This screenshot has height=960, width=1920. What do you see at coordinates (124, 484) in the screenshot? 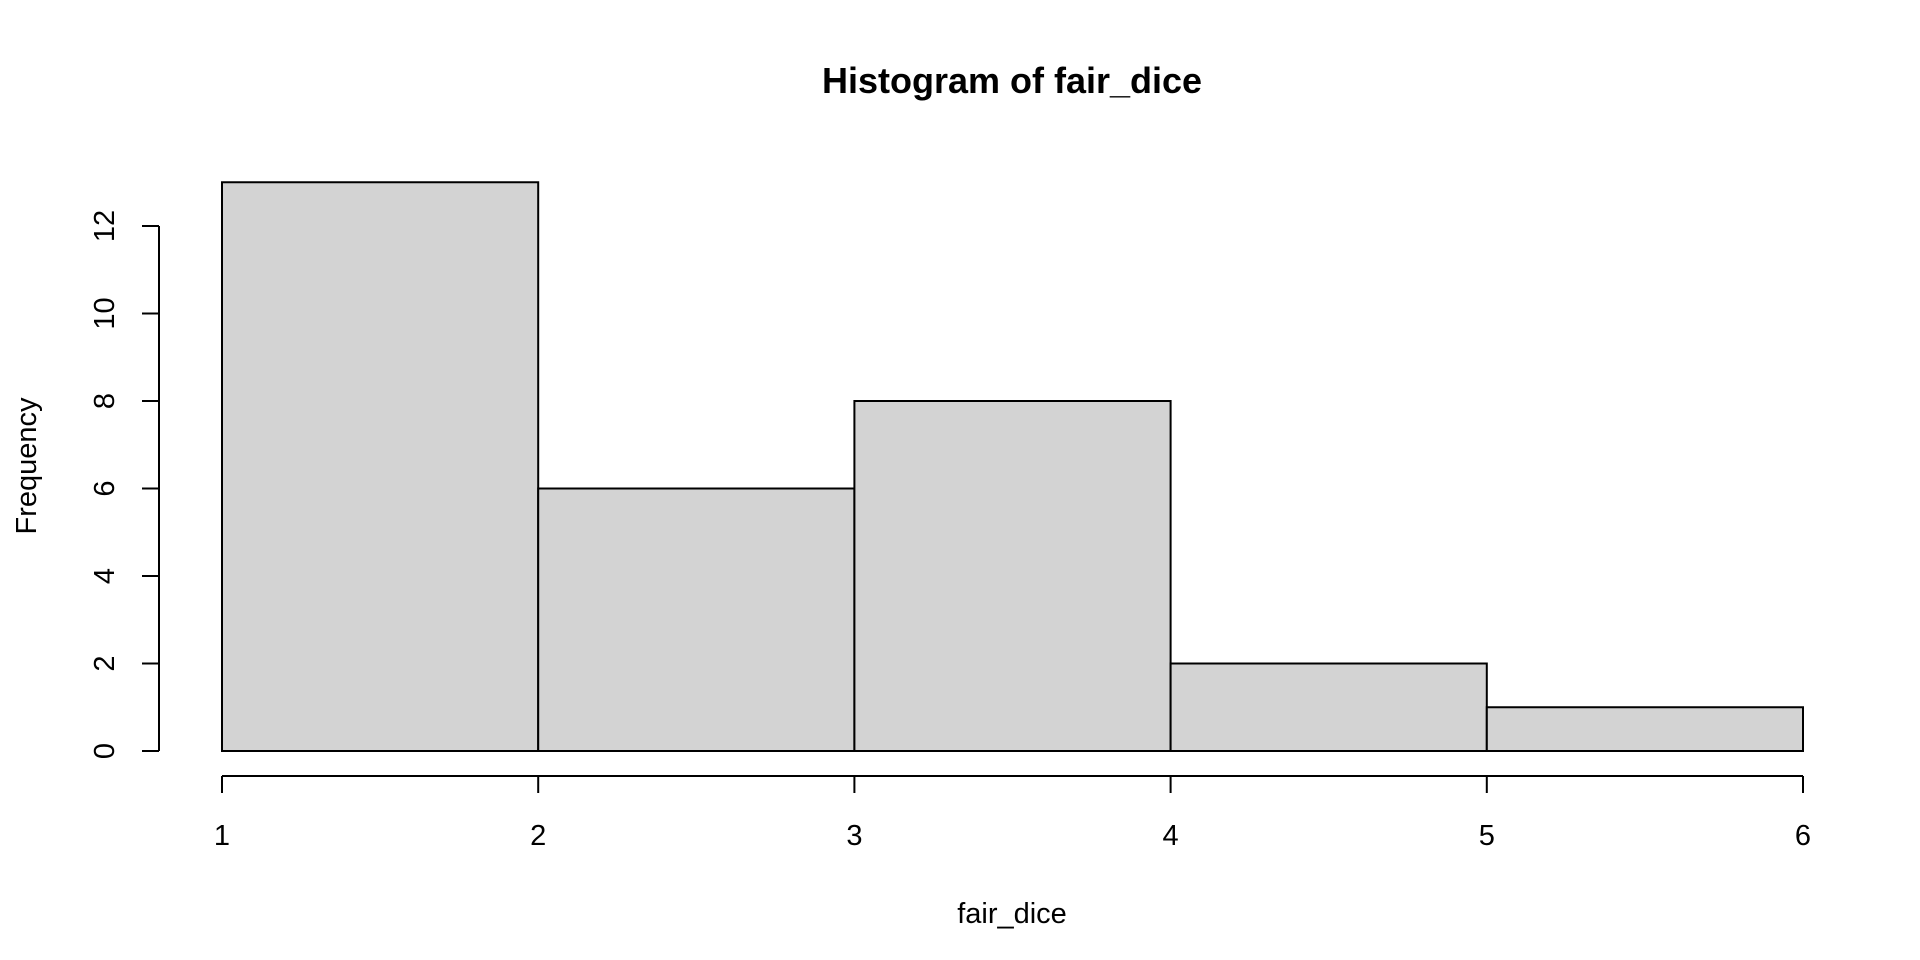
I see `y-axis: 0 2 4 6 8 10 12` at bounding box center [124, 484].